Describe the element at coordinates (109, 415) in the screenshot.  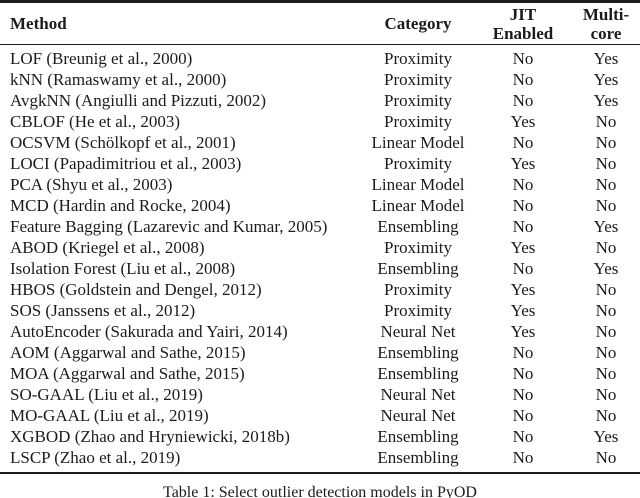
I see `method-cell: MO-GAAL (Liu et al., 2019)` at that location.